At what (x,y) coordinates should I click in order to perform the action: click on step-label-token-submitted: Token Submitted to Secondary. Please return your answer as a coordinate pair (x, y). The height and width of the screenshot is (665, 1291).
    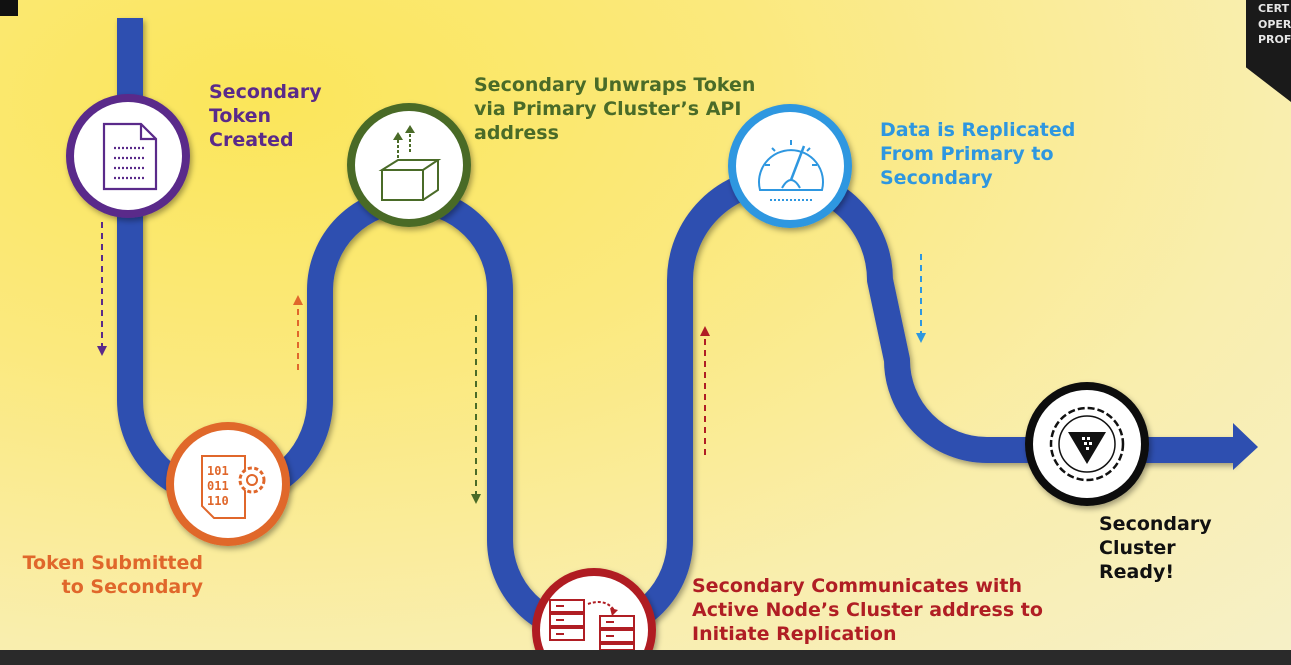
    Looking at the image, I should click on (112, 575).